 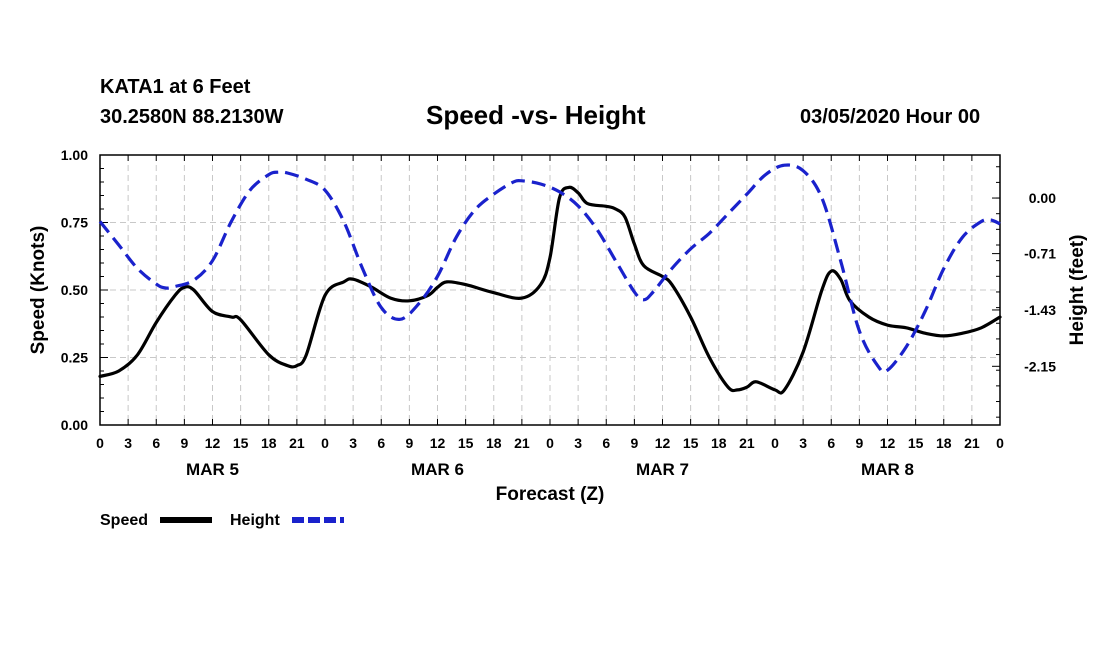 I want to click on right-y-tick-label: -1.43, so click(x=1040, y=310).